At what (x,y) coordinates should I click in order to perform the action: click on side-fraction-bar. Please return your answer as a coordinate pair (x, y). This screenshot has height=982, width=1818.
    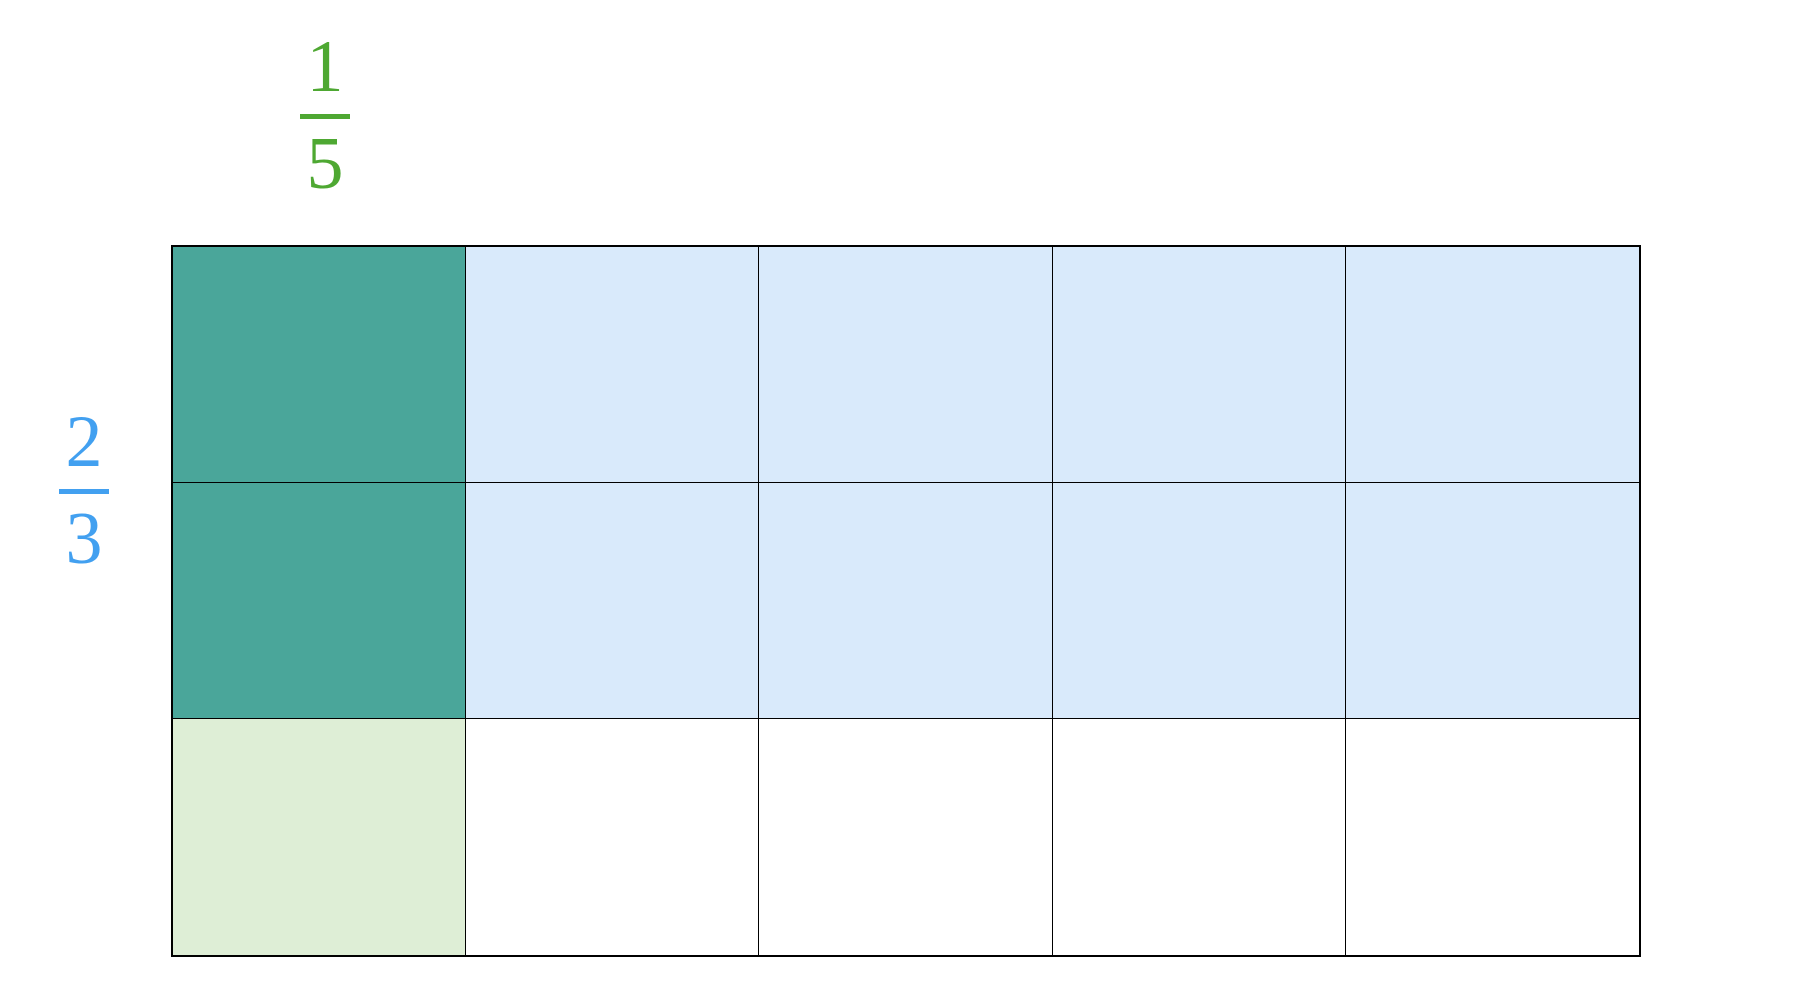
    Looking at the image, I should click on (84, 491).